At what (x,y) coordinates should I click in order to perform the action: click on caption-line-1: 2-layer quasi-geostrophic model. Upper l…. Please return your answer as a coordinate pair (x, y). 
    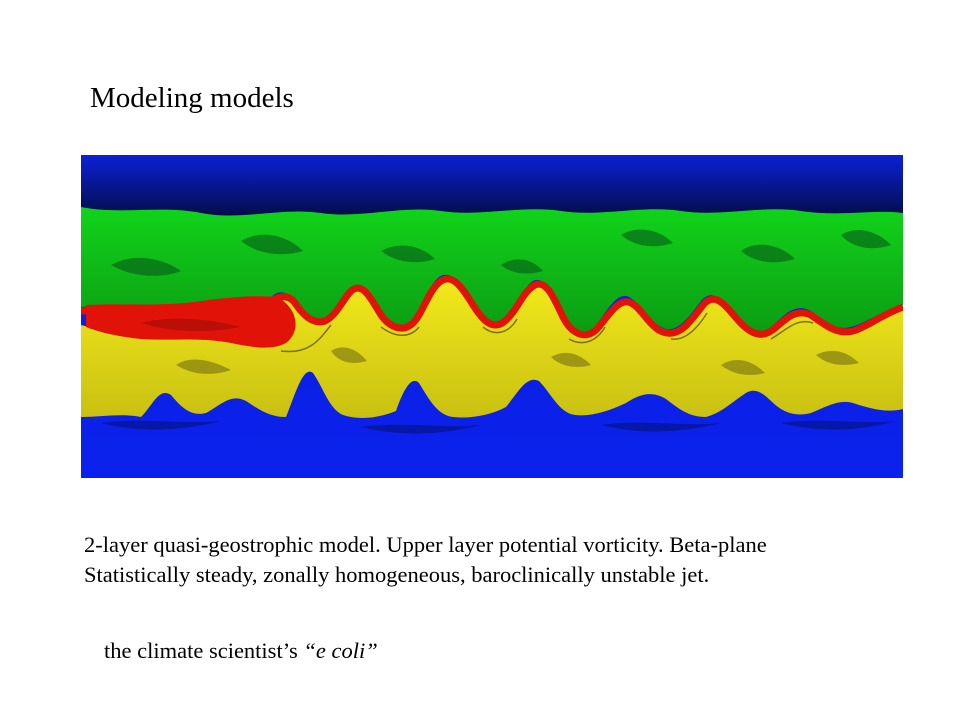
    Looking at the image, I should click on (425, 544).